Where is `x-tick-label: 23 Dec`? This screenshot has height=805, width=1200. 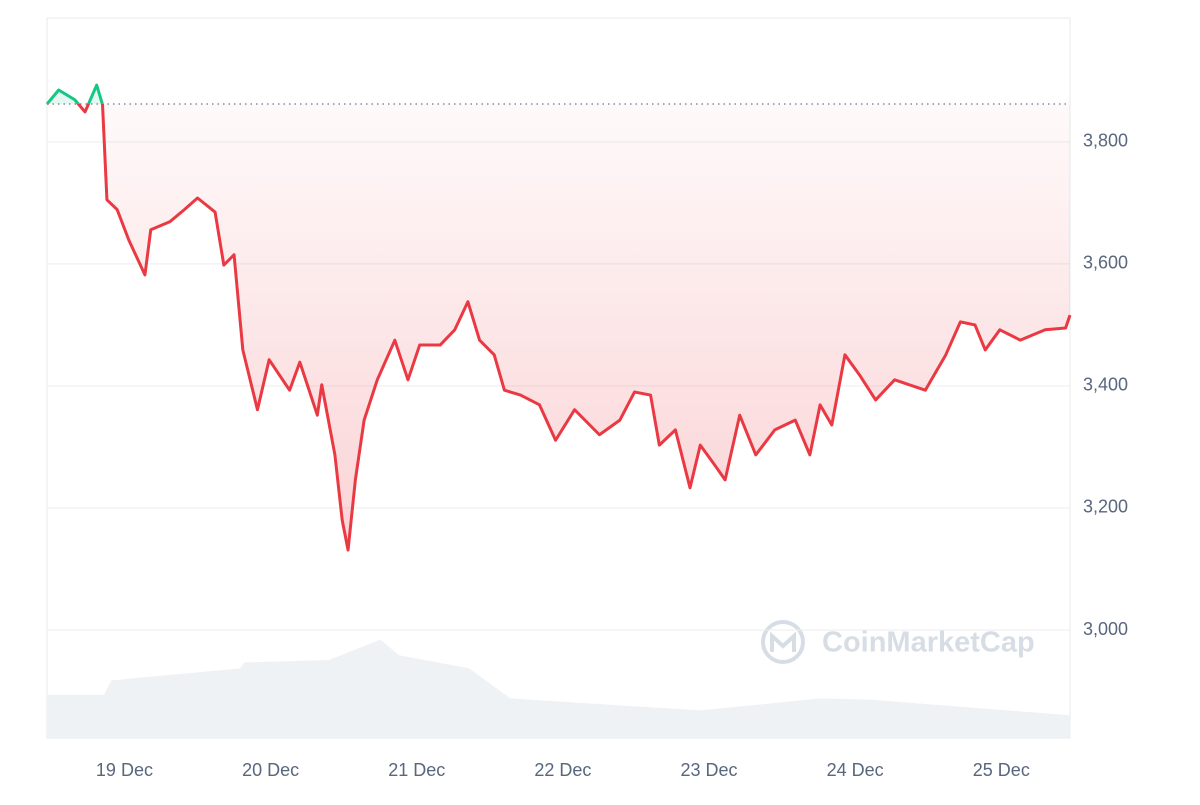
x-tick-label: 23 Dec is located at coordinates (709, 770).